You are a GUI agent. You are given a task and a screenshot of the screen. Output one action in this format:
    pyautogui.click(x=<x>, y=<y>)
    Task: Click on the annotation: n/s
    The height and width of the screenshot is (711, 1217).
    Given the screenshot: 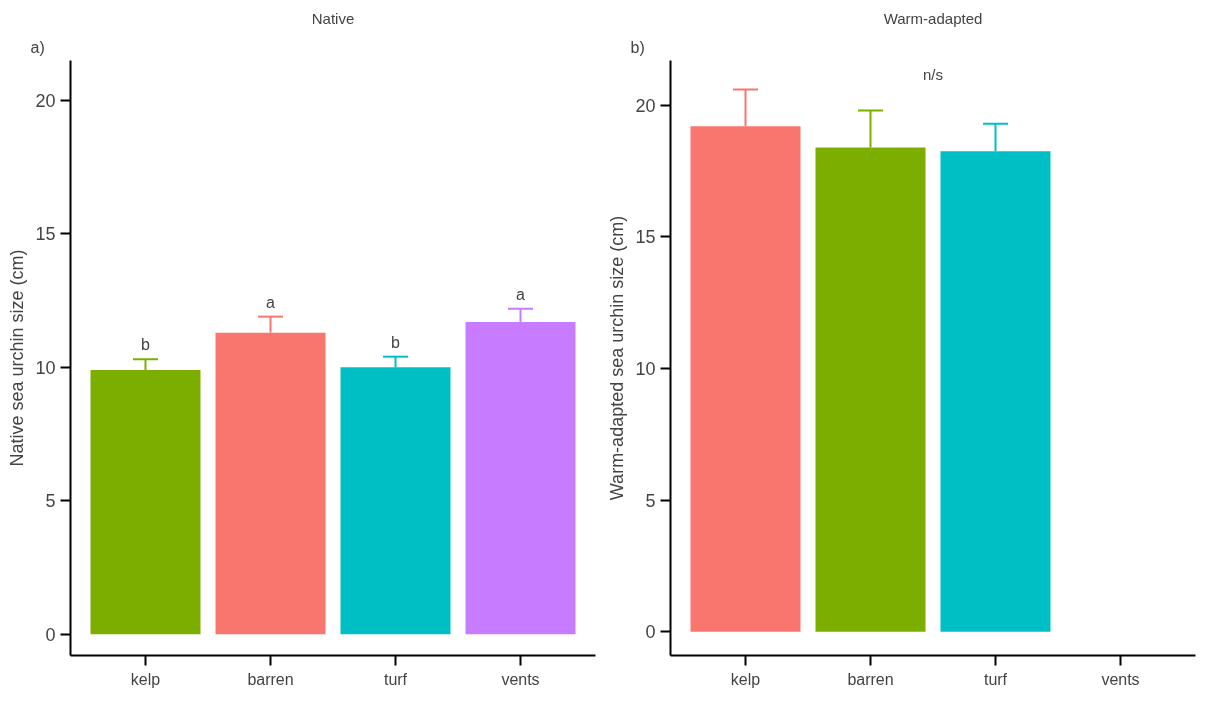 What is the action you would take?
    pyautogui.click(x=933, y=74)
    